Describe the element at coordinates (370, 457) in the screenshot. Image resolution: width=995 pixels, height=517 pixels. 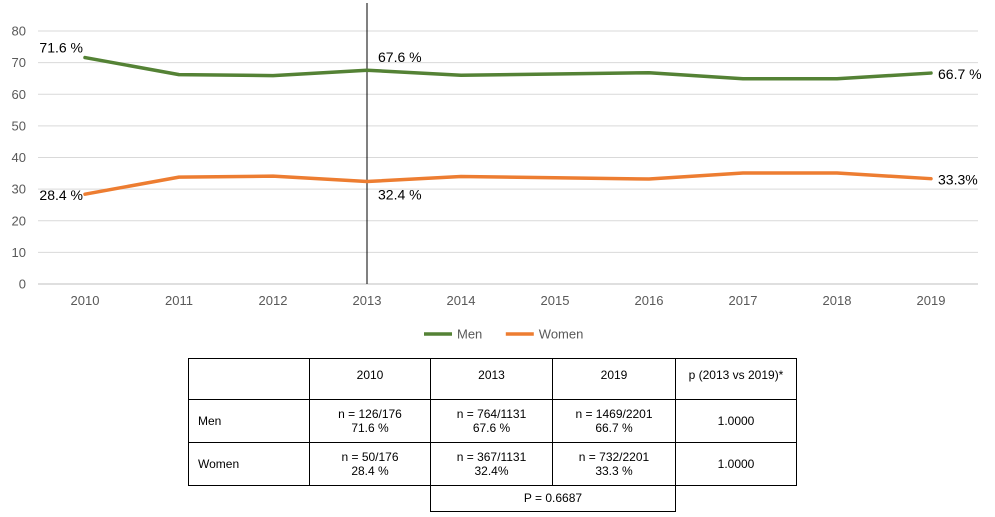
I see `table-cell-n: n = 50/176` at that location.